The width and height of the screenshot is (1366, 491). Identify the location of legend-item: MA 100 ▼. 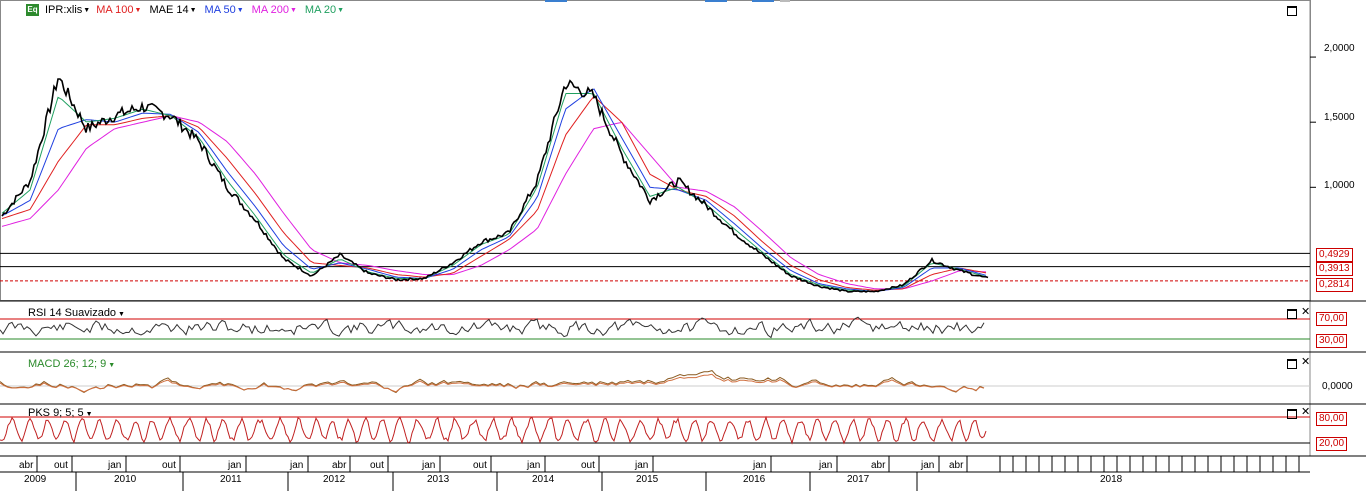
(118, 10).